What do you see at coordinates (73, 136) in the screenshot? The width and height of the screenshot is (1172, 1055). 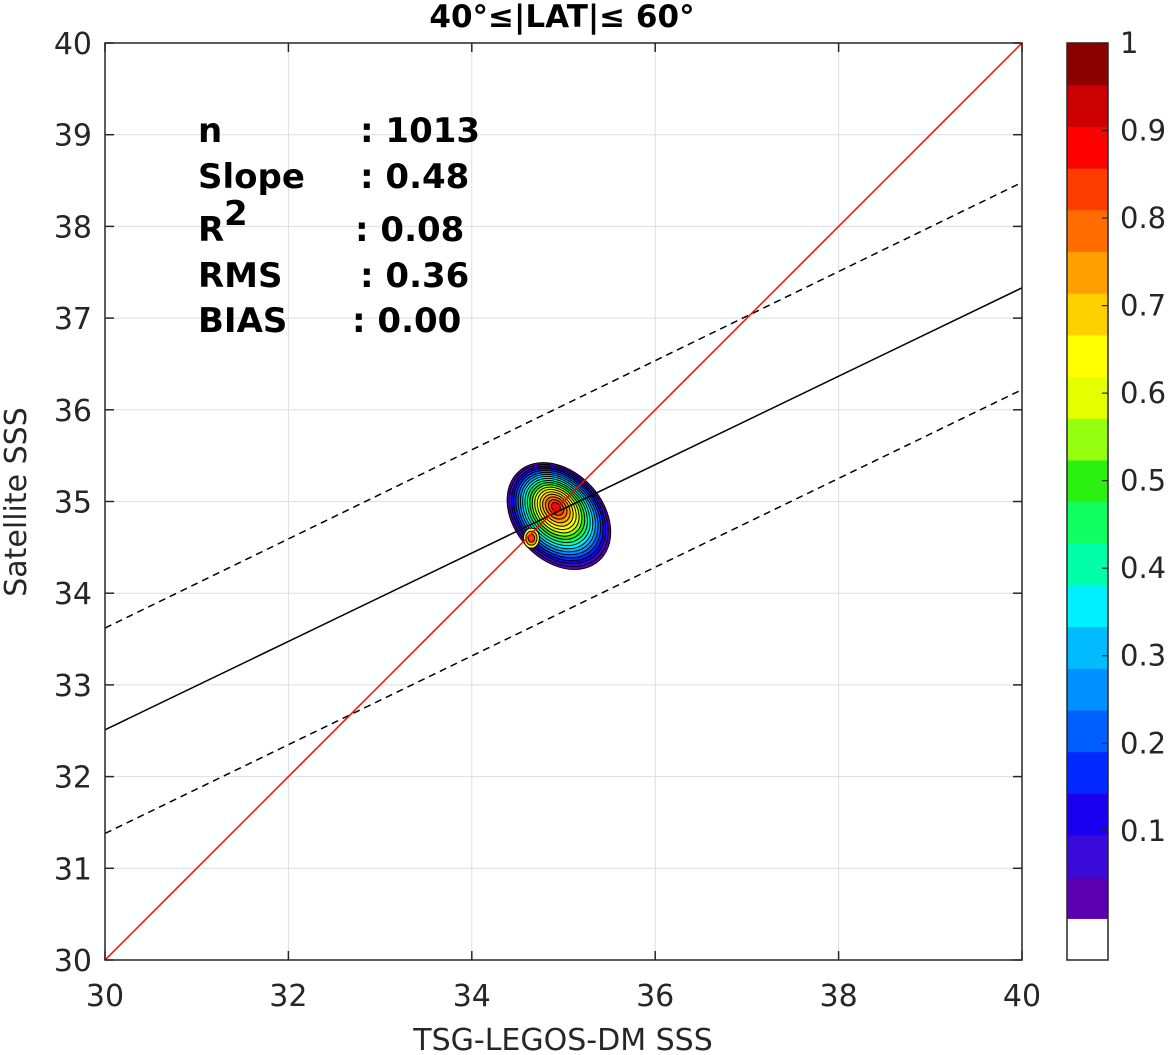 I see `y-tick-label: 39` at bounding box center [73, 136].